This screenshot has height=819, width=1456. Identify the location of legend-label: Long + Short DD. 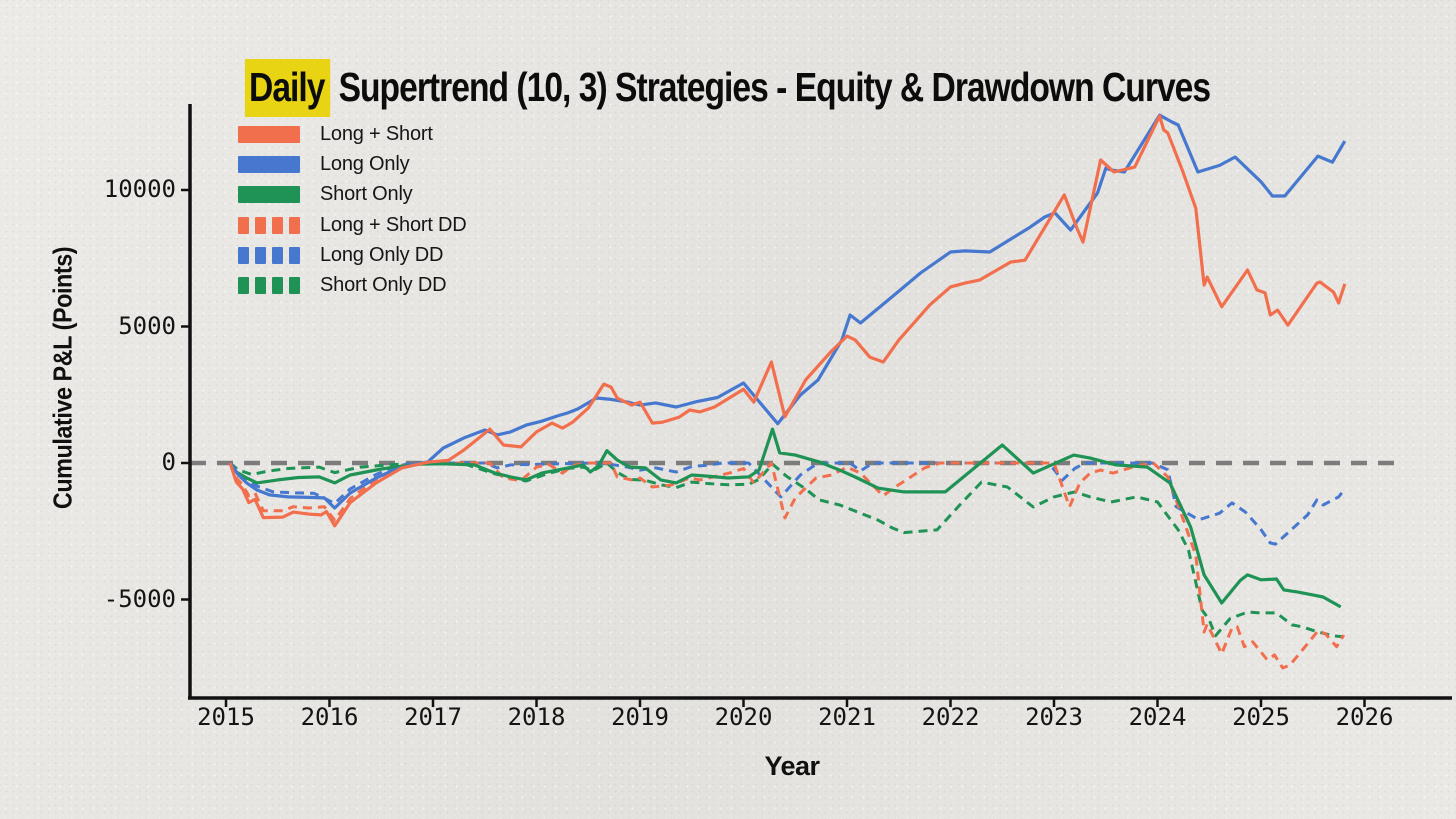
(393, 224).